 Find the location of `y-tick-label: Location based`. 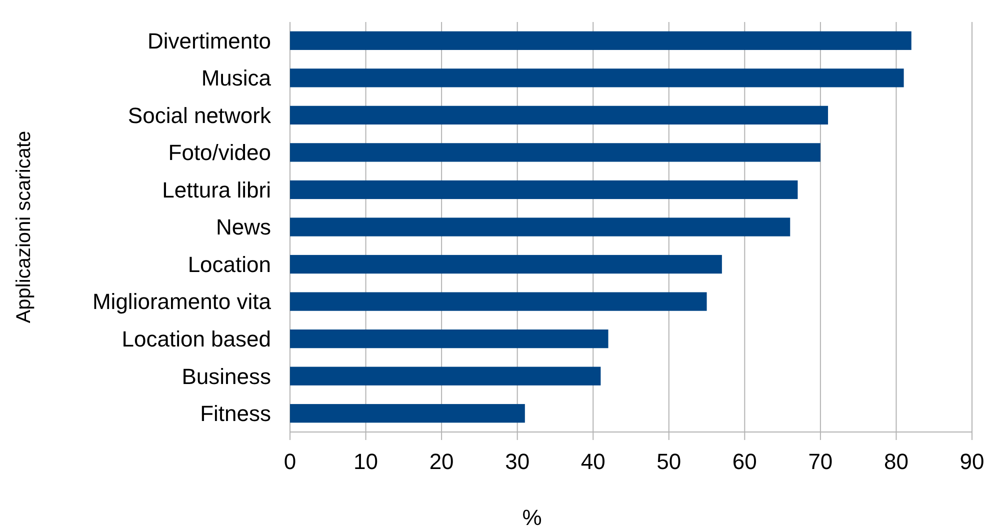

y-tick-label: Location based is located at coordinates (196, 339).